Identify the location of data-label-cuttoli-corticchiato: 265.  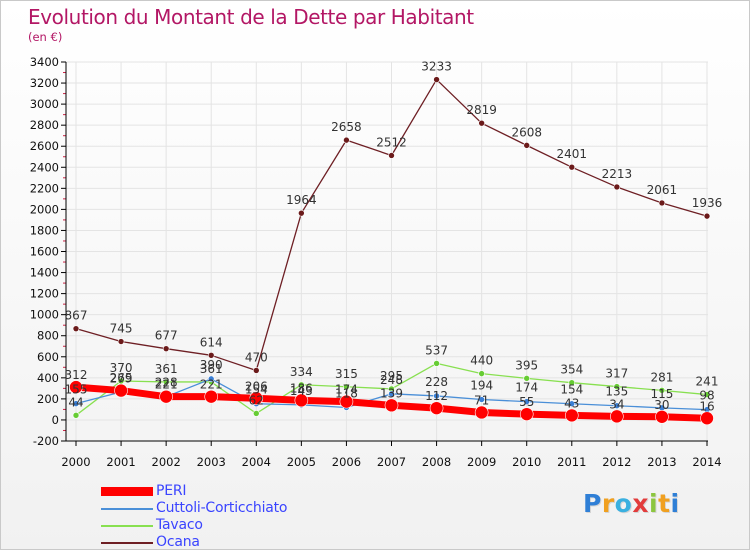
(121, 378).